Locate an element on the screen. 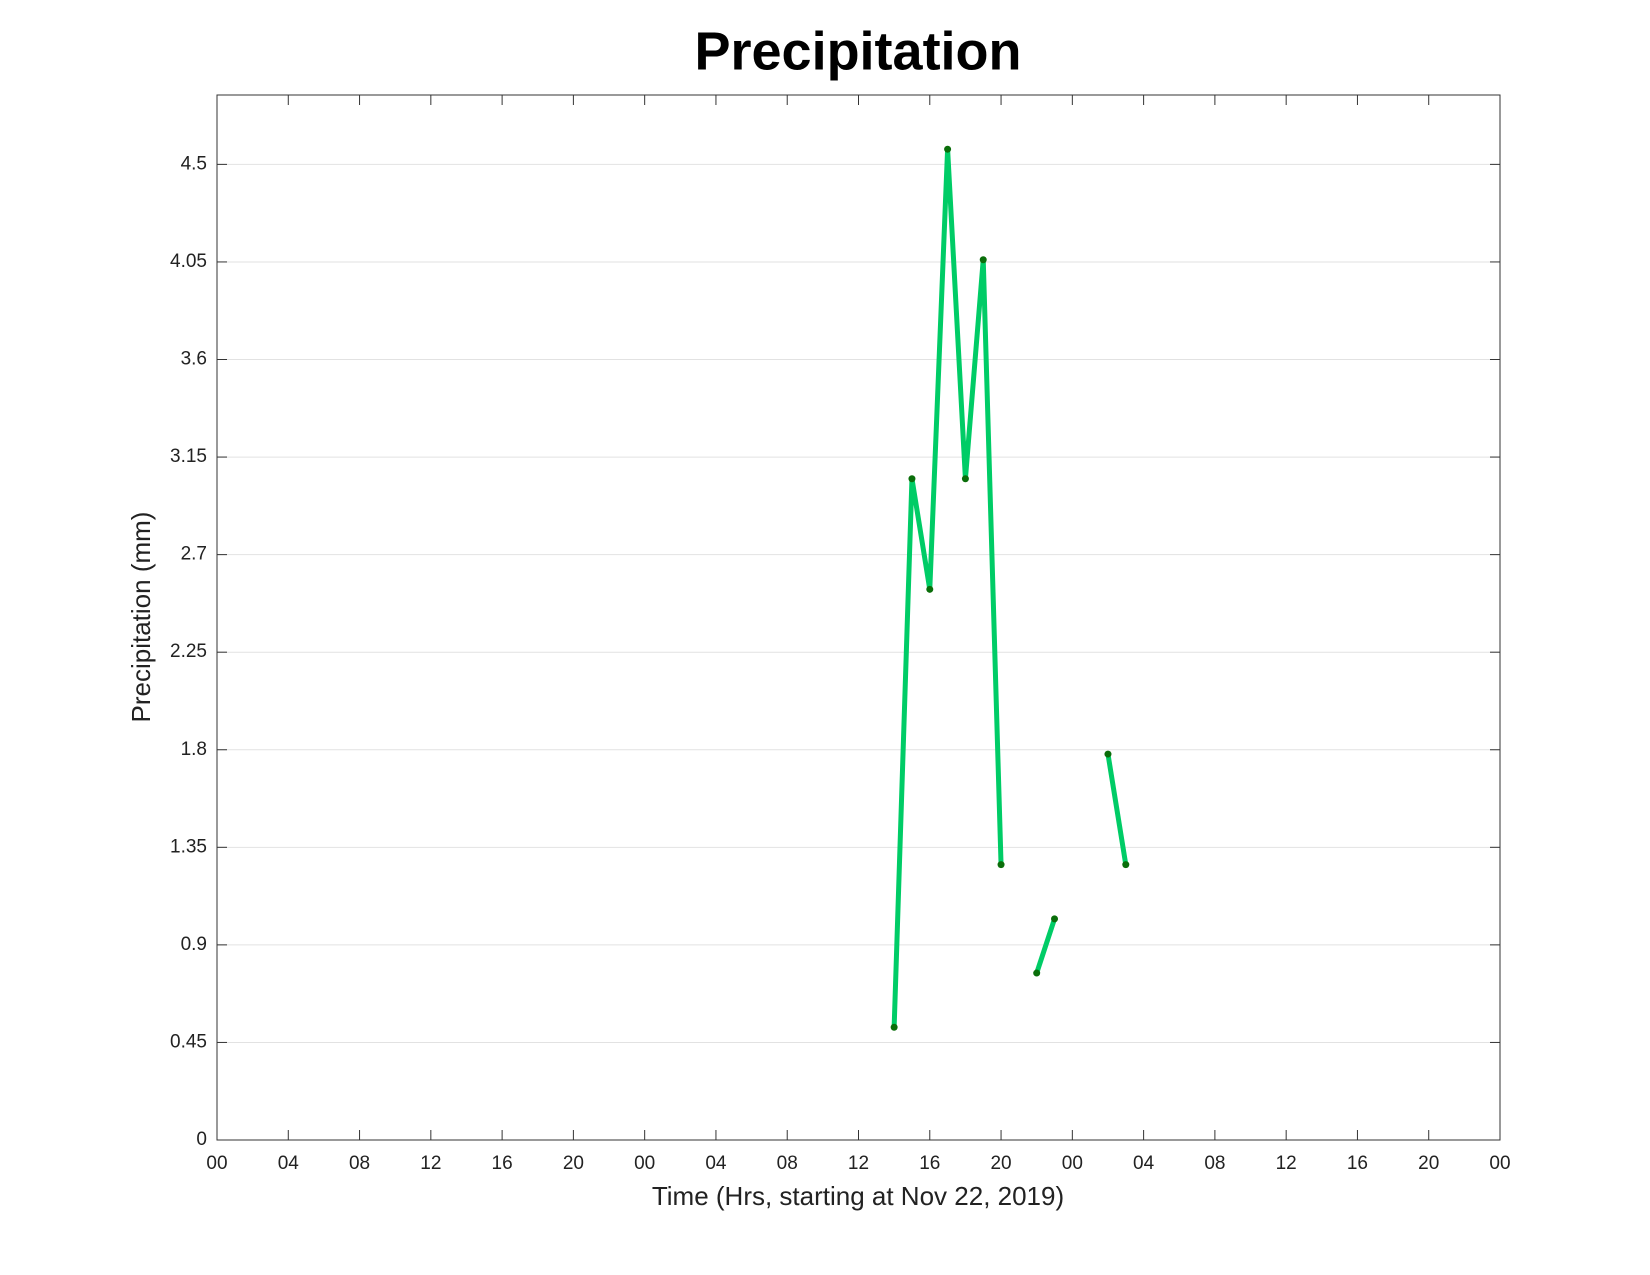 Image resolution: width=1650 pixels, height=1275 pixels. y-tick-label: 4.5 is located at coordinates (194, 163).